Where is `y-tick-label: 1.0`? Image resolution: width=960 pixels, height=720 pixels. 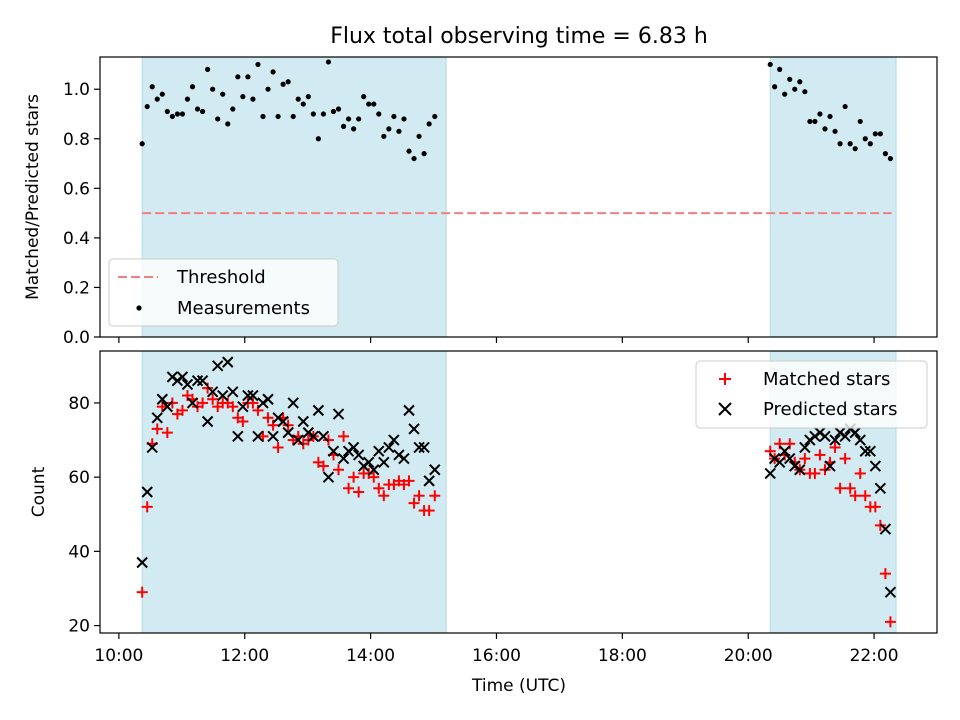 y-tick-label: 1.0 is located at coordinates (76, 90).